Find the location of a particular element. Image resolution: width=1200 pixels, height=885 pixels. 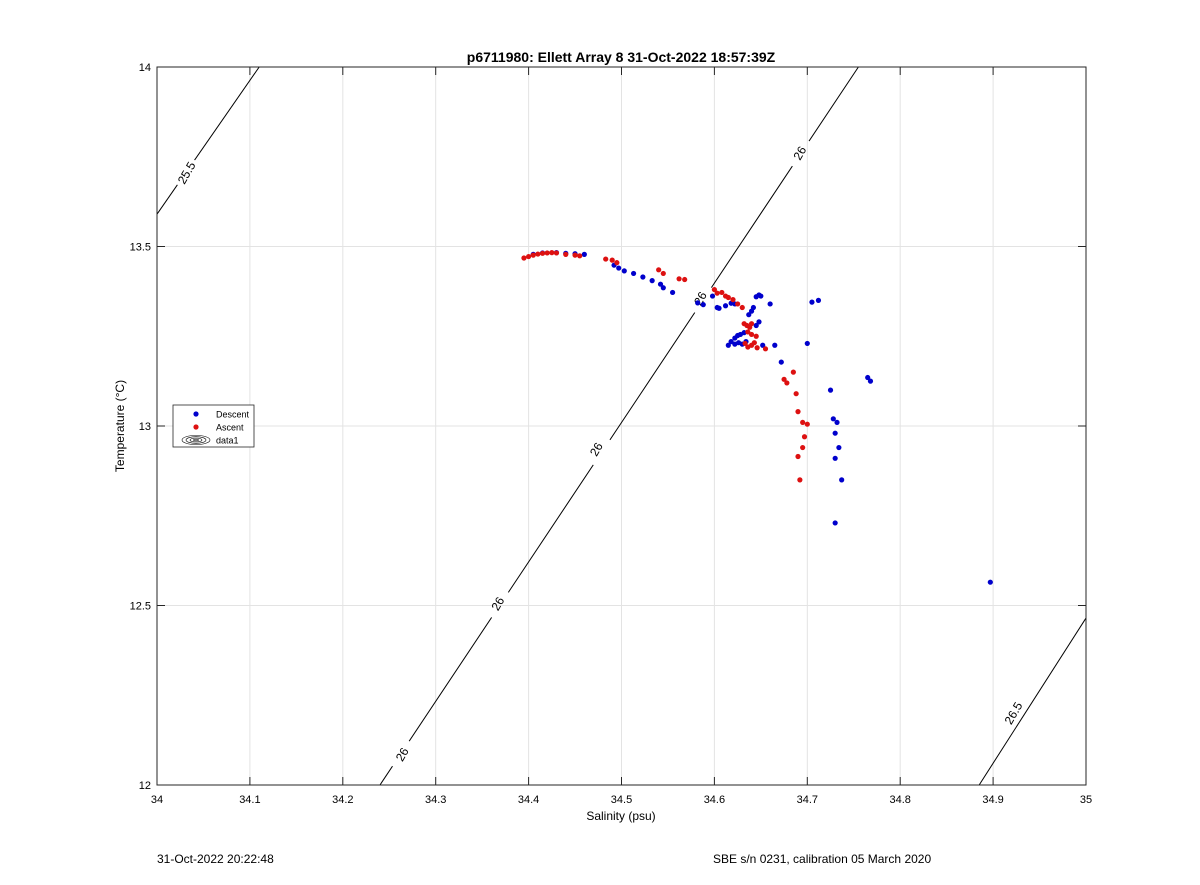

x-axis-label: Salinity (psu) is located at coordinates (620, 816).